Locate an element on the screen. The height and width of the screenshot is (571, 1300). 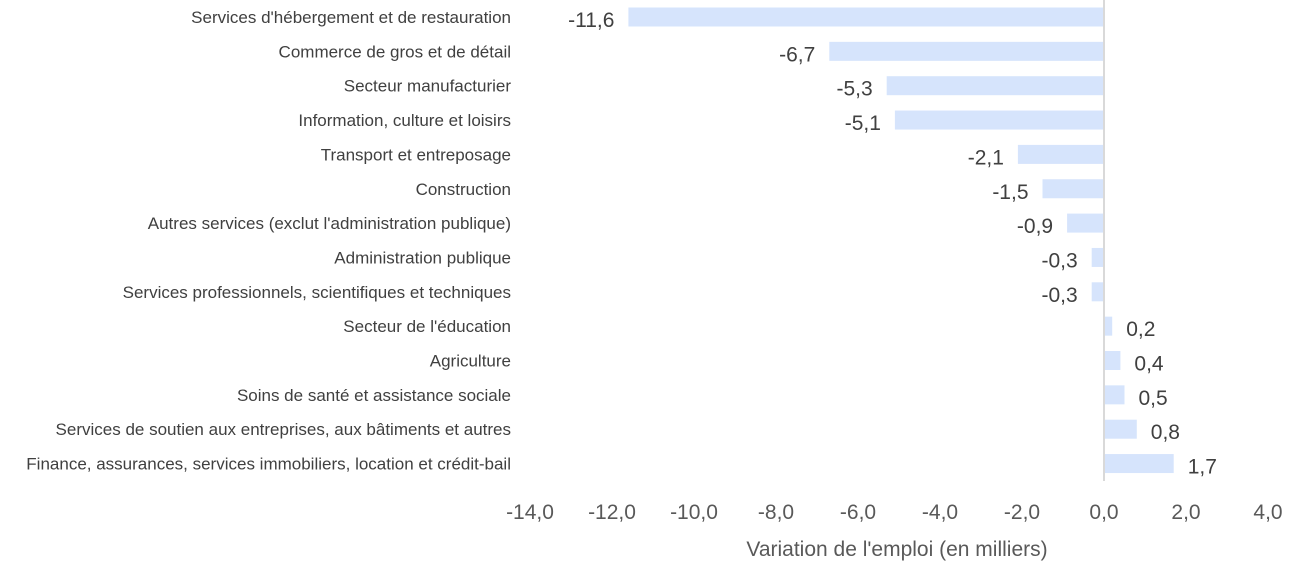
value-label: 0,2 is located at coordinates (1140, 329).